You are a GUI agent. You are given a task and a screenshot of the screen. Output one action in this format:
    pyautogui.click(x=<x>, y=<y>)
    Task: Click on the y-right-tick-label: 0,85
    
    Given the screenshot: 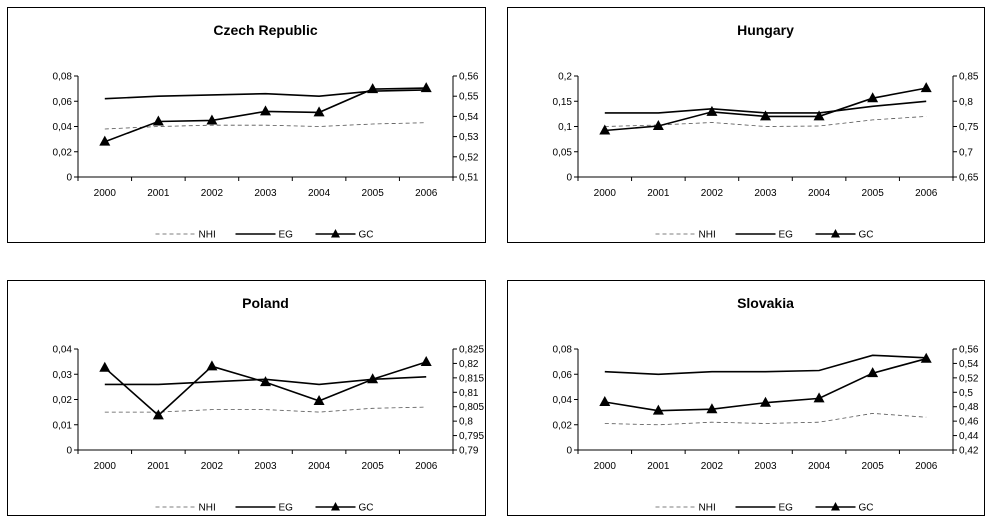 What is the action you would take?
    pyautogui.click(x=969, y=77)
    